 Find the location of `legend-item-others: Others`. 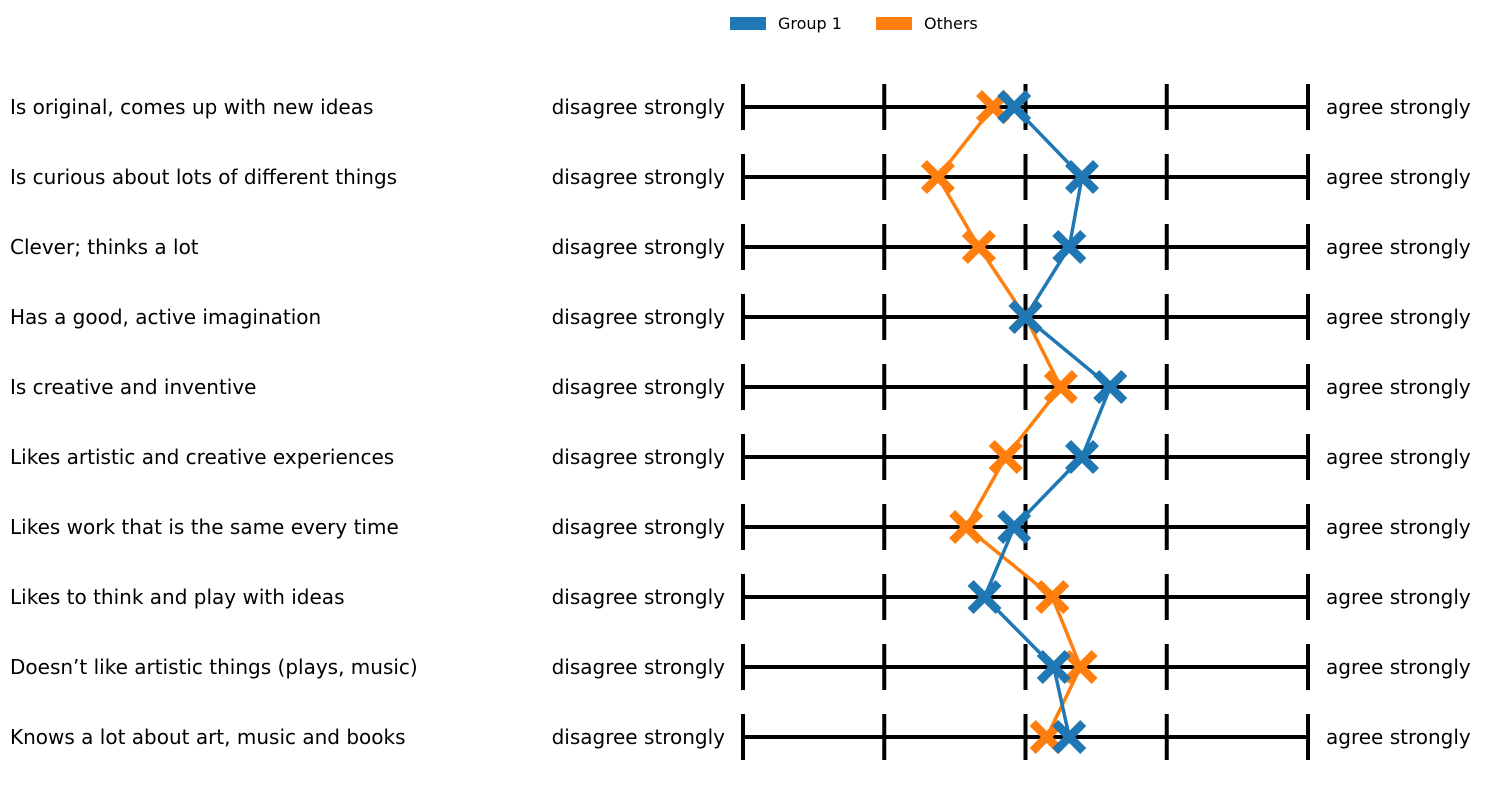

legend-item-others: Others is located at coordinates (926, 23).